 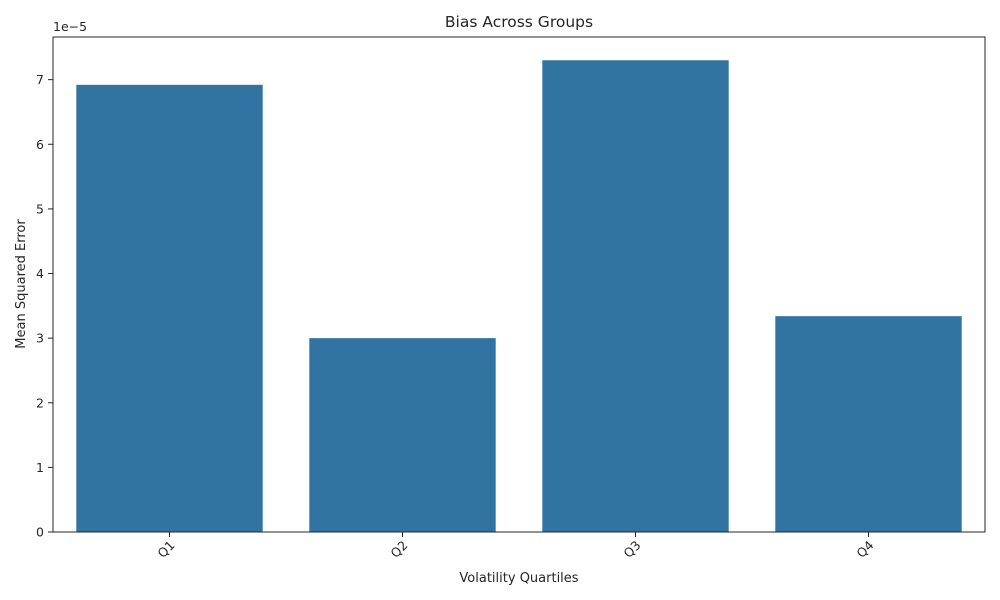 I want to click on y-tick-label: 0, so click(x=40, y=532).